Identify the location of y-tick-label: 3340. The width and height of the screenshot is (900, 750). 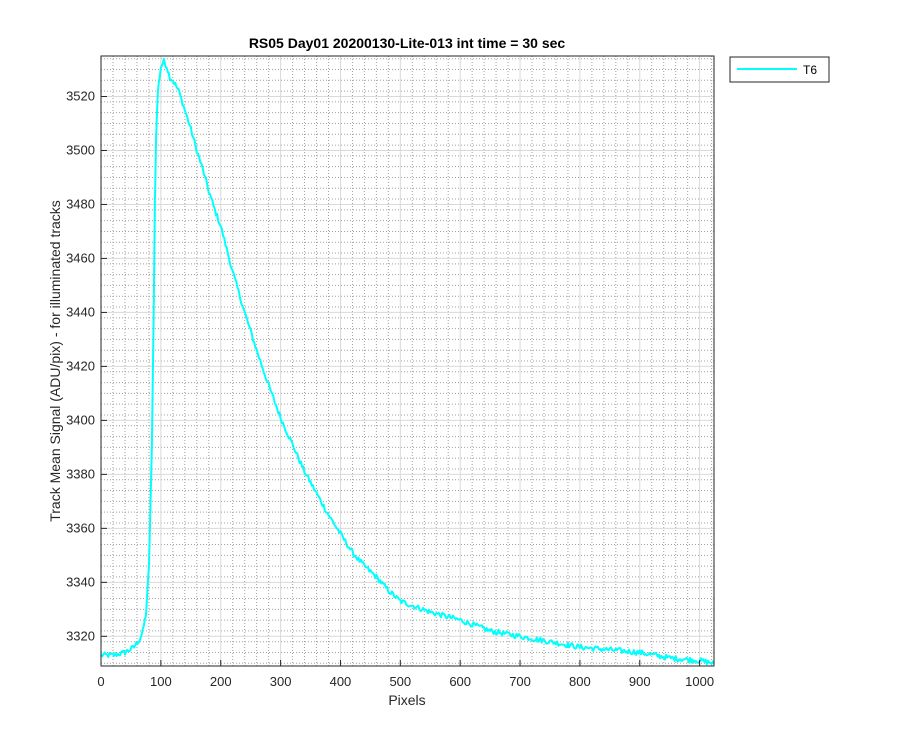
(80, 581).